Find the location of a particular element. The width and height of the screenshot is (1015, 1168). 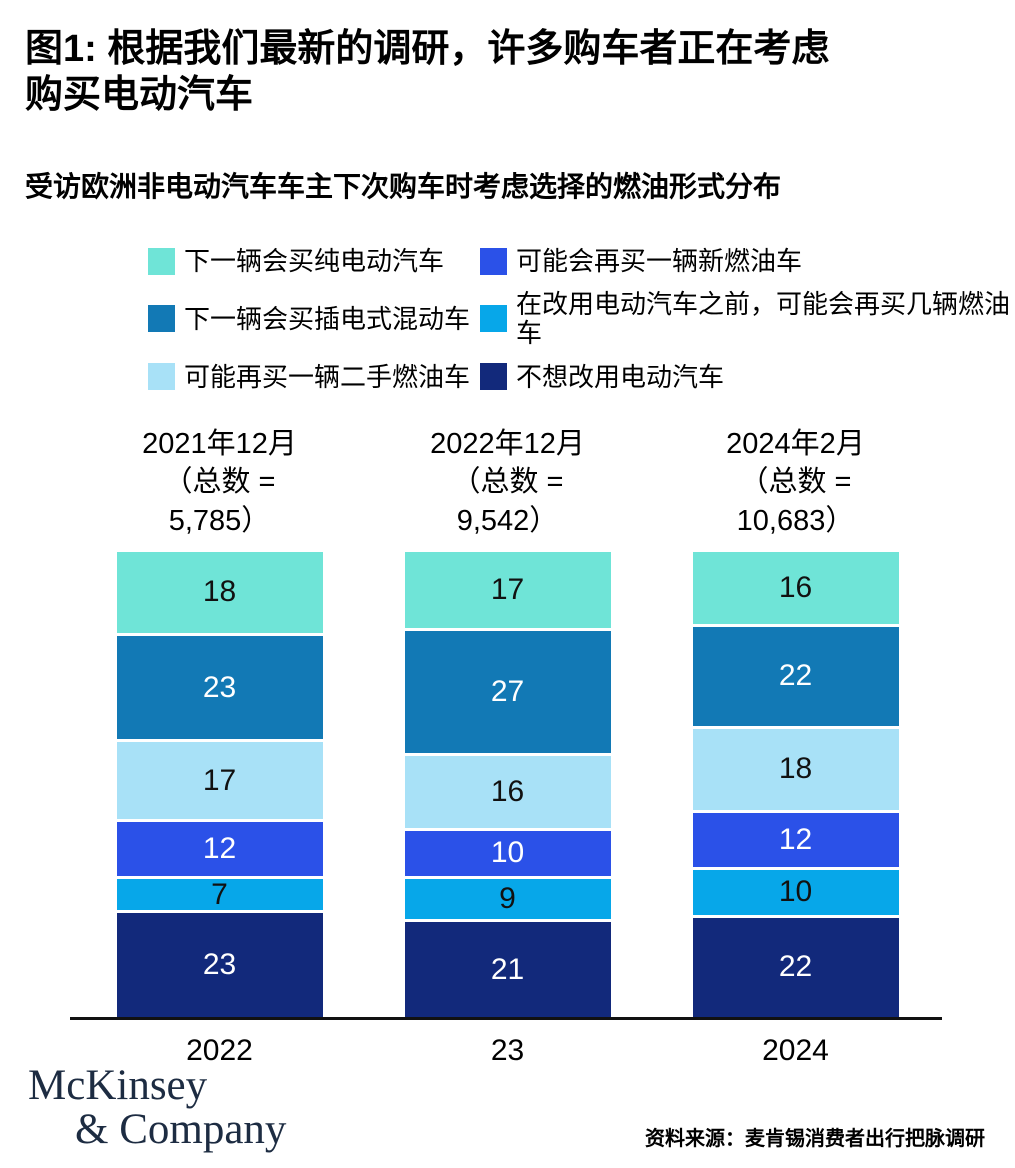

legend-label: 下一辆会买纯电动汽车 is located at coordinates (314, 260).